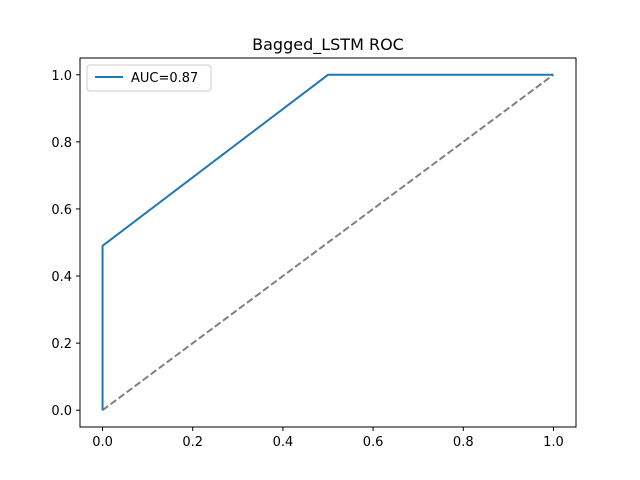  Describe the element at coordinates (164, 78) in the screenshot. I see `legend-label: AUC=0.87` at that location.